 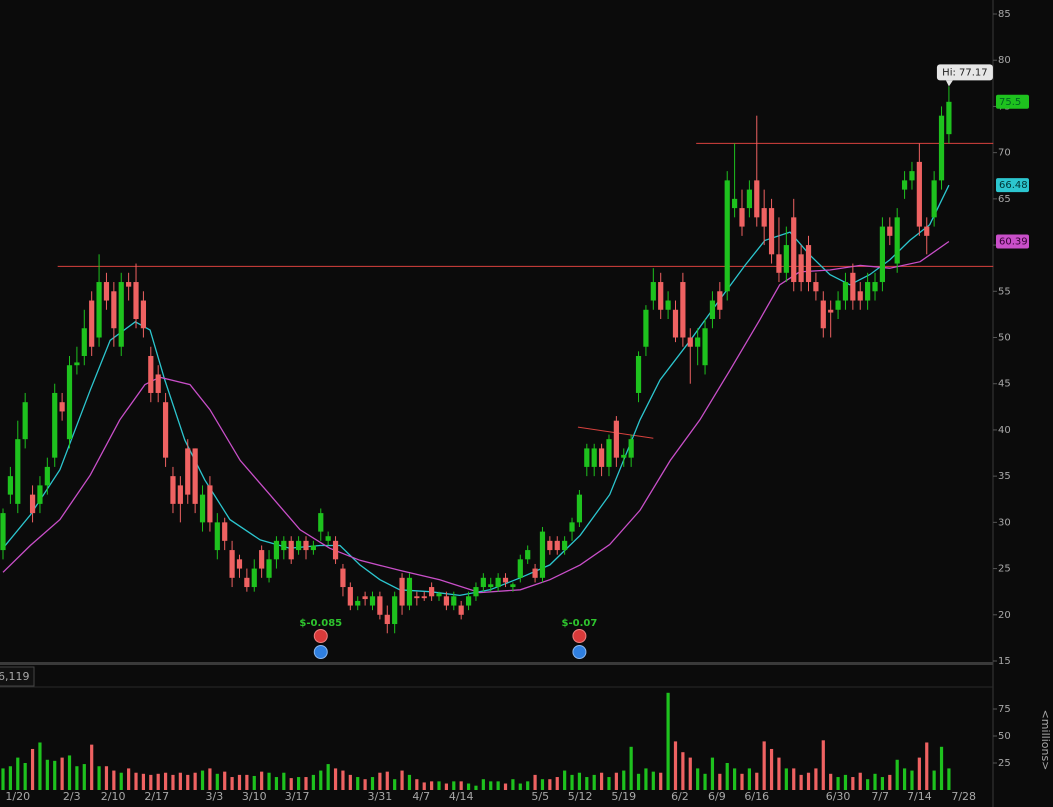 What do you see at coordinates (1004, 661) in the screenshot?
I see `y-tick-label: 15` at bounding box center [1004, 661].